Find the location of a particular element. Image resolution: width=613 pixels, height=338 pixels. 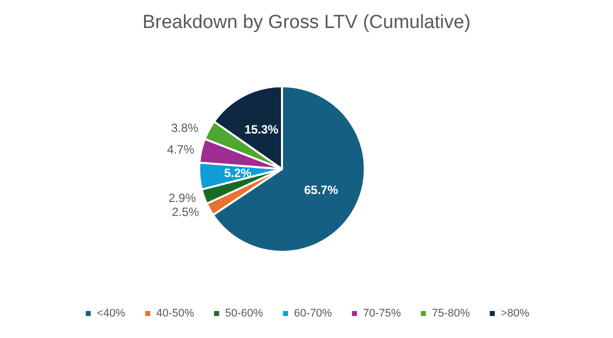

data-label: 15.3% is located at coordinates (261, 129).